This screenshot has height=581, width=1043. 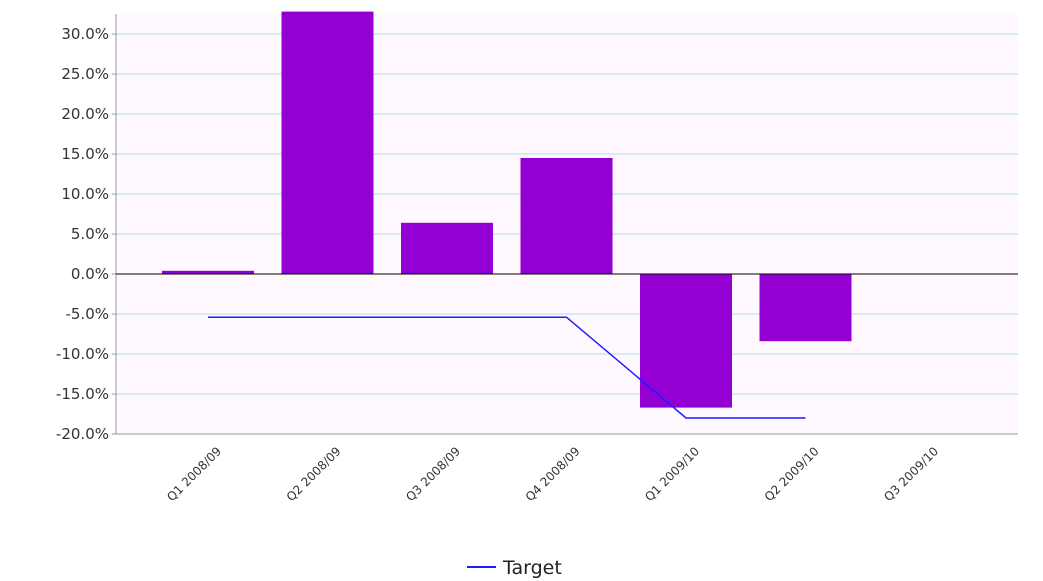 What do you see at coordinates (911, 474) in the screenshot?
I see `x-tick-label: Q3 2009/10` at bounding box center [911, 474].